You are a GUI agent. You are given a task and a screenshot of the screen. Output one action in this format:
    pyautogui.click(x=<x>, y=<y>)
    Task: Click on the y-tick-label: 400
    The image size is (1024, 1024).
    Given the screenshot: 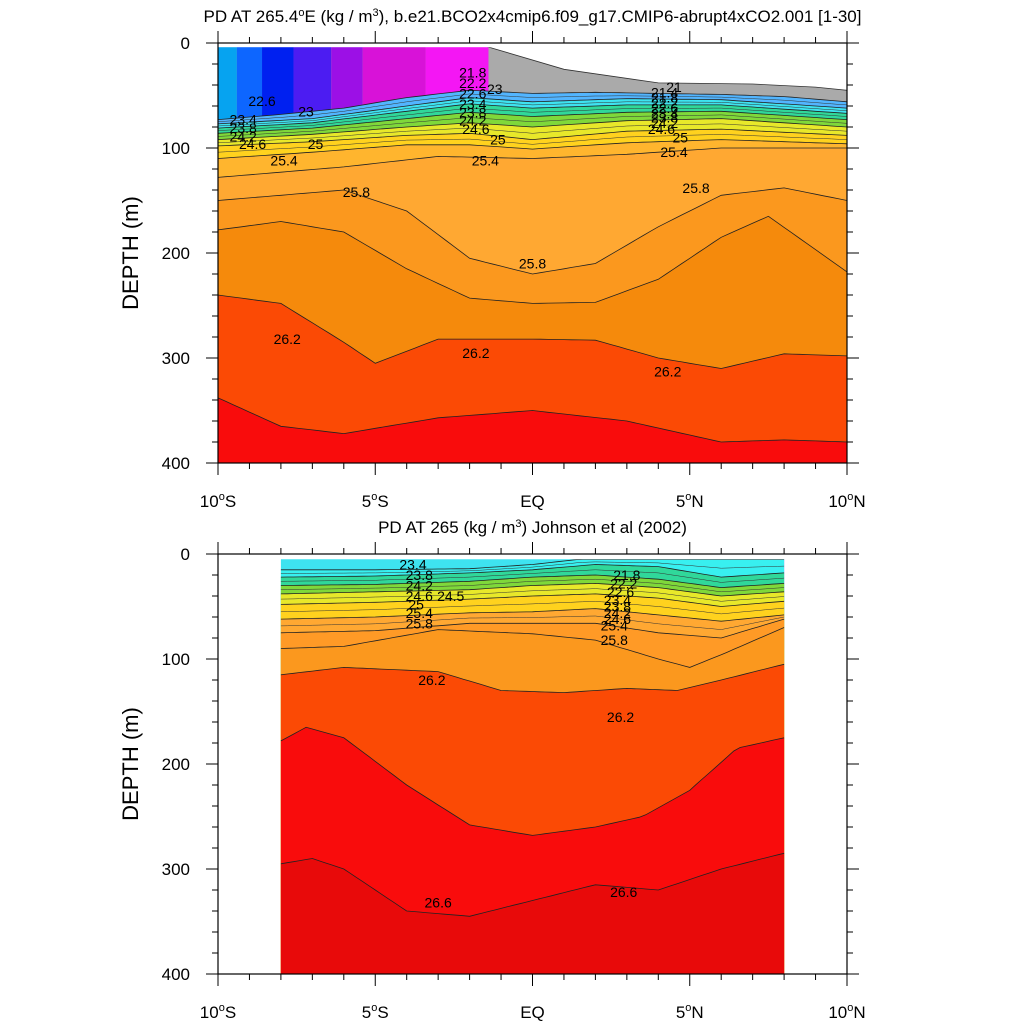 What is the action you would take?
    pyautogui.click(x=176, y=974)
    